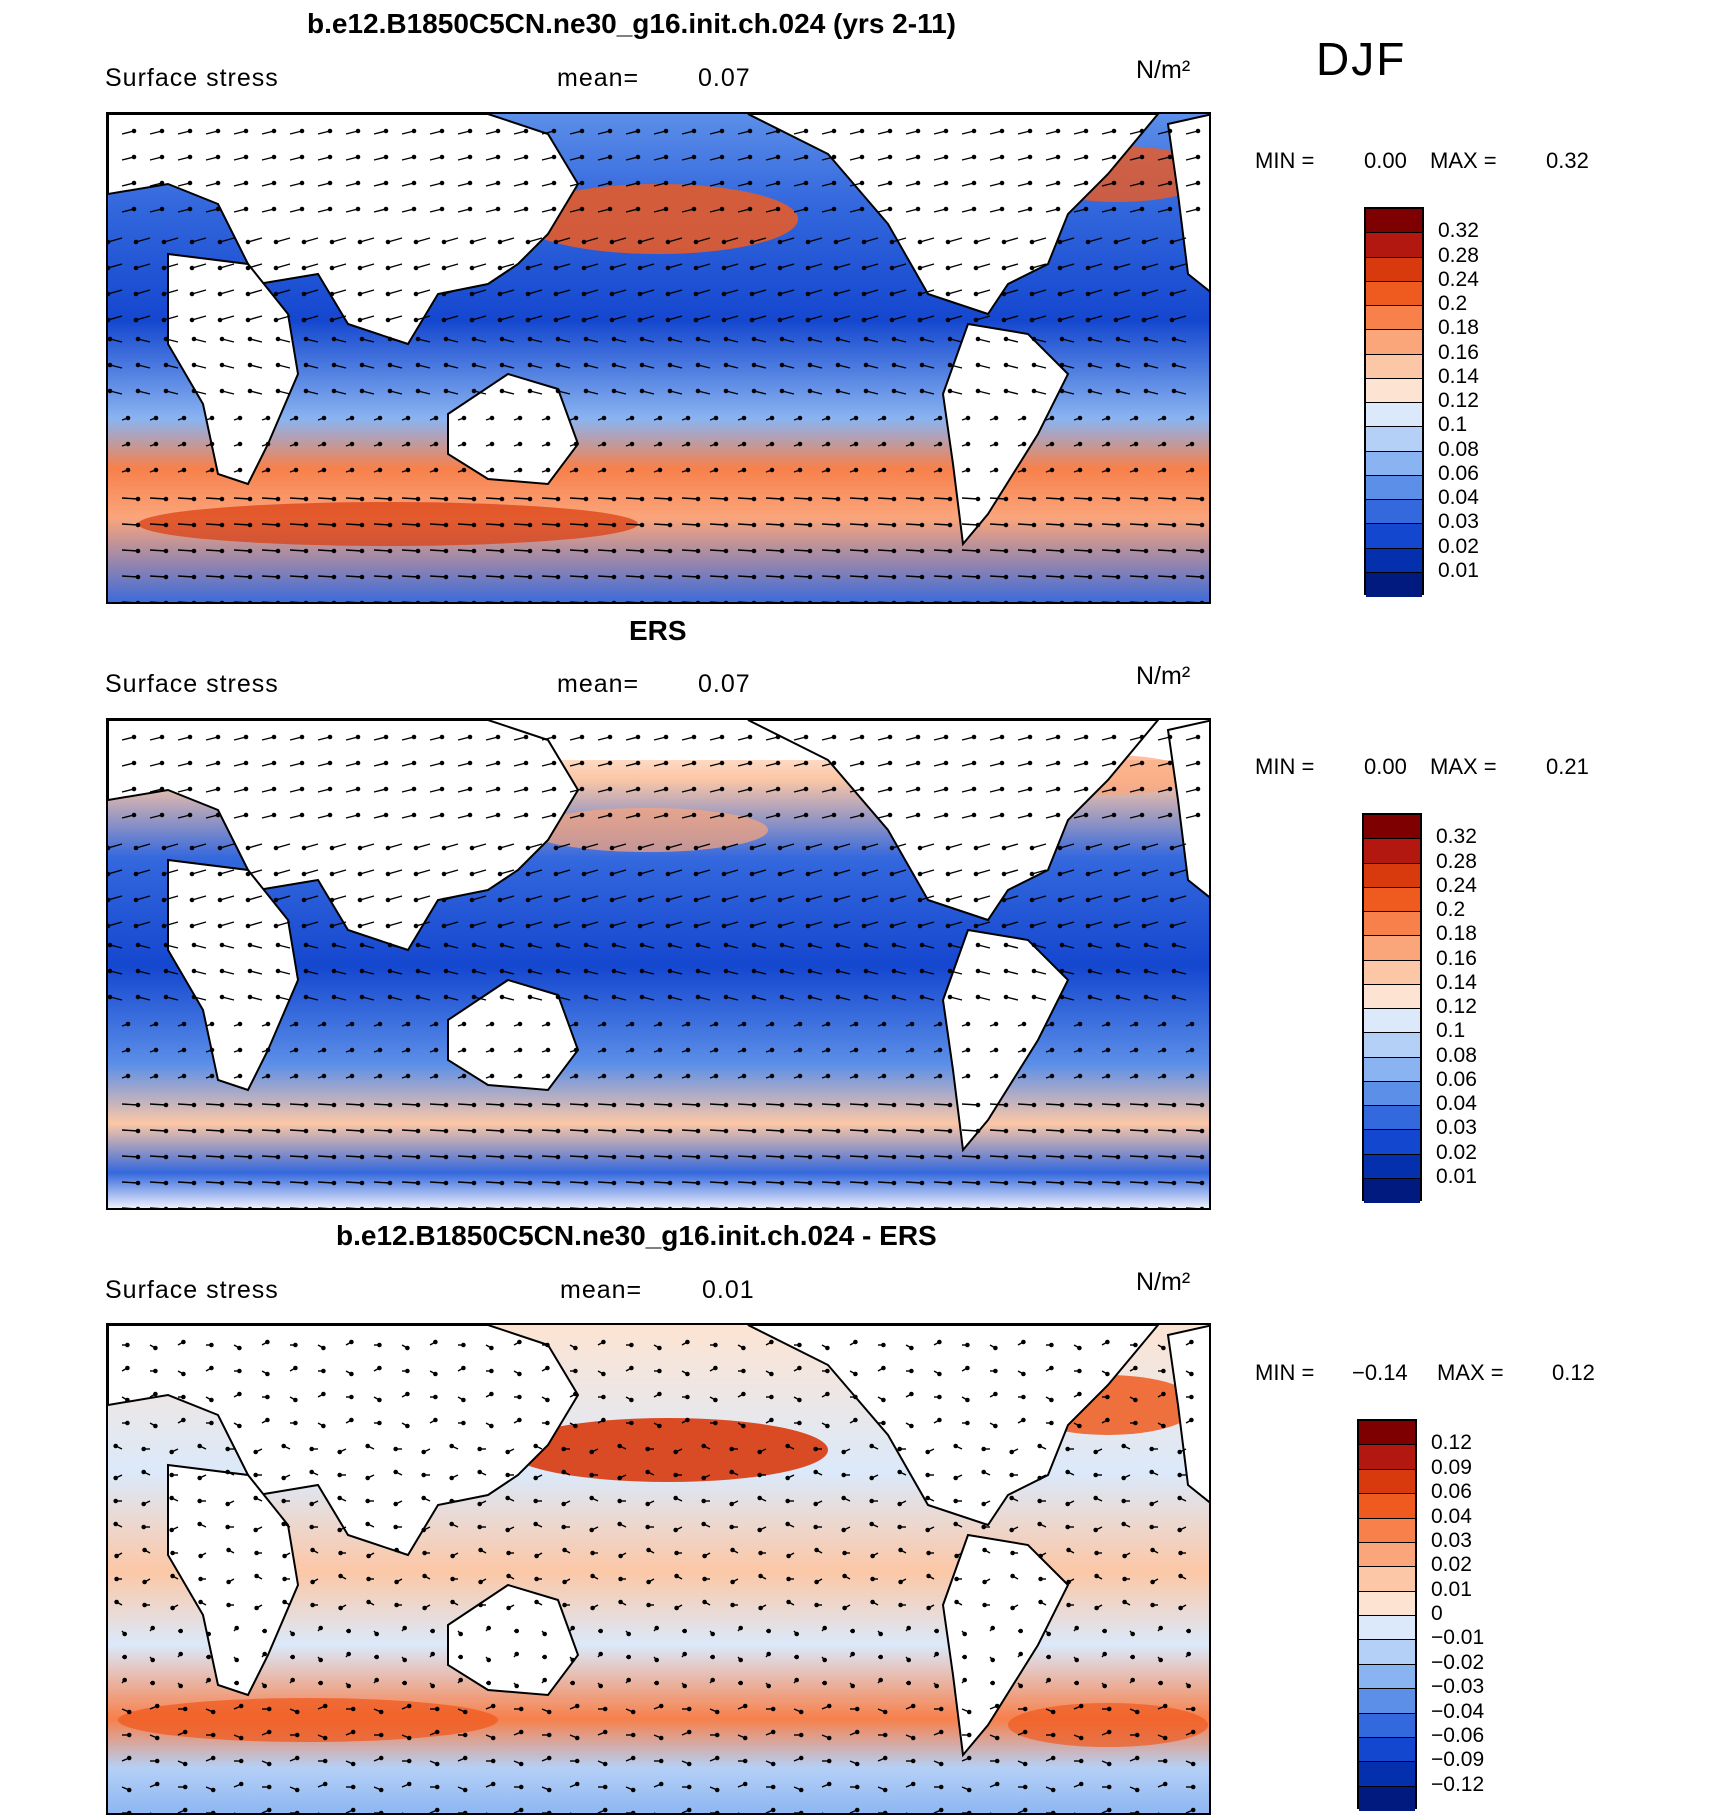 Image resolution: width=1710 pixels, height=1819 pixels. Describe the element at coordinates (1458, 1760) in the screenshot. I see `colorbar-tick-label: −0.09` at that location.